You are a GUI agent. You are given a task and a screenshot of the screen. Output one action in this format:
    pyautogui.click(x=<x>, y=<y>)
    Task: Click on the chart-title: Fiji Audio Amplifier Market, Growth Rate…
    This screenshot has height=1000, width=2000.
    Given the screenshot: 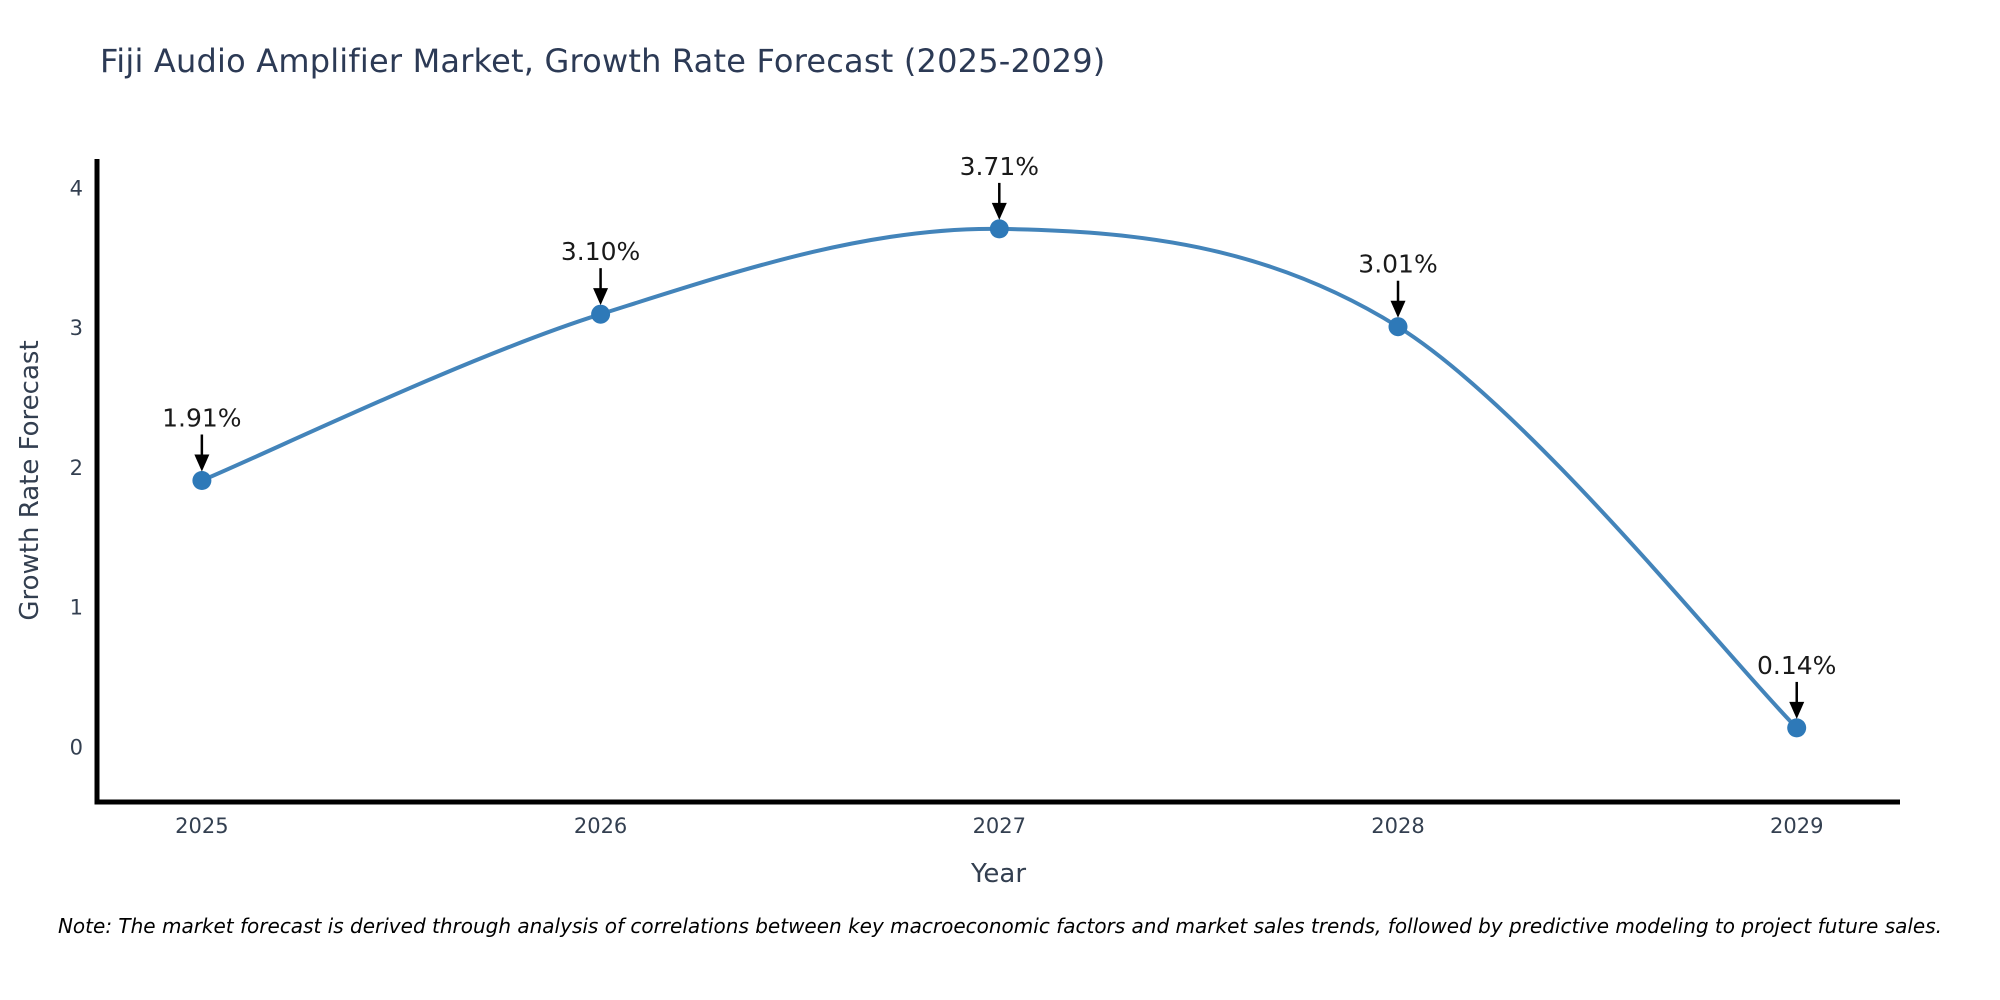 What is the action you would take?
    pyautogui.click(x=603, y=61)
    